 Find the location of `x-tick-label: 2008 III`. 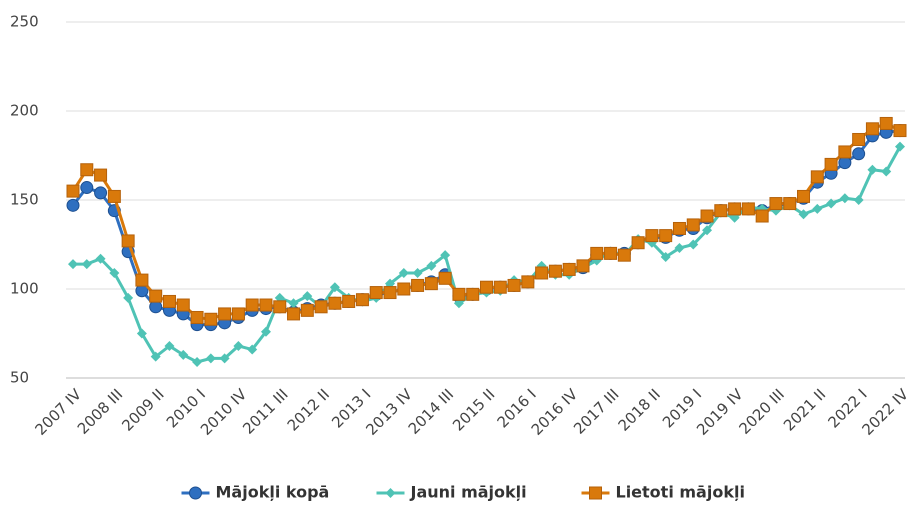

x-tick-label: 2008 III is located at coordinates (100, 411).